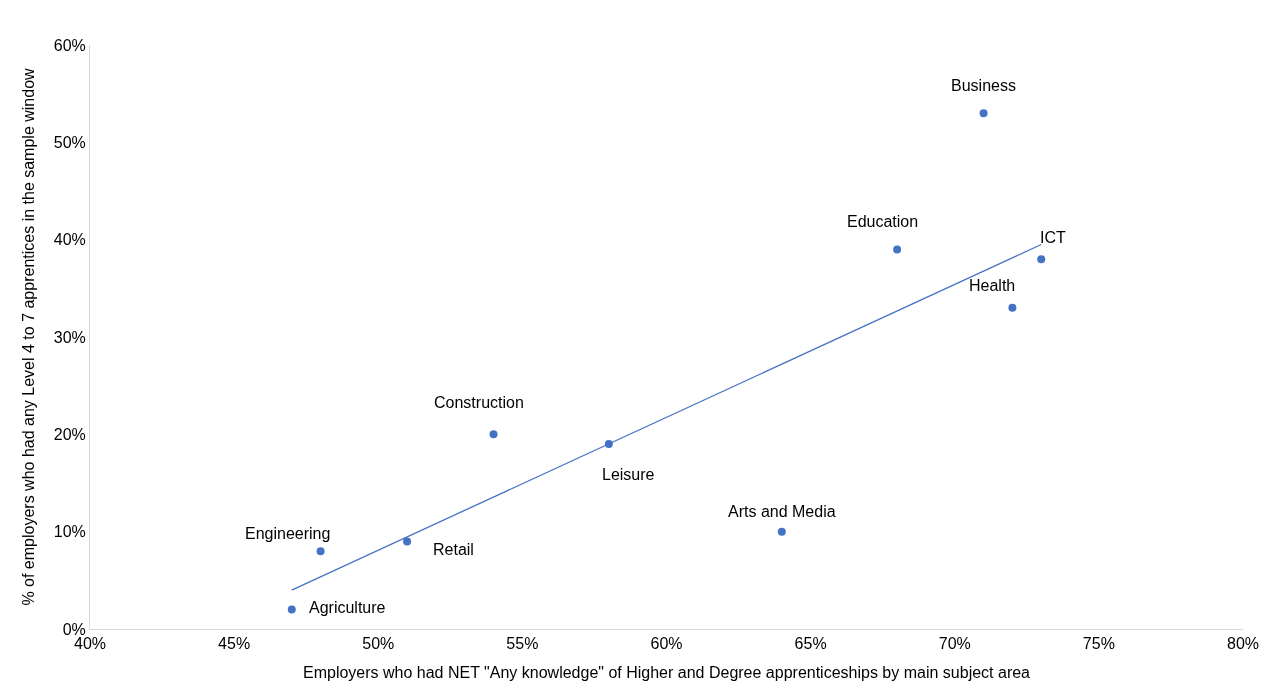  Describe the element at coordinates (628, 474) in the screenshot. I see `annotation: Leisure` at that location.